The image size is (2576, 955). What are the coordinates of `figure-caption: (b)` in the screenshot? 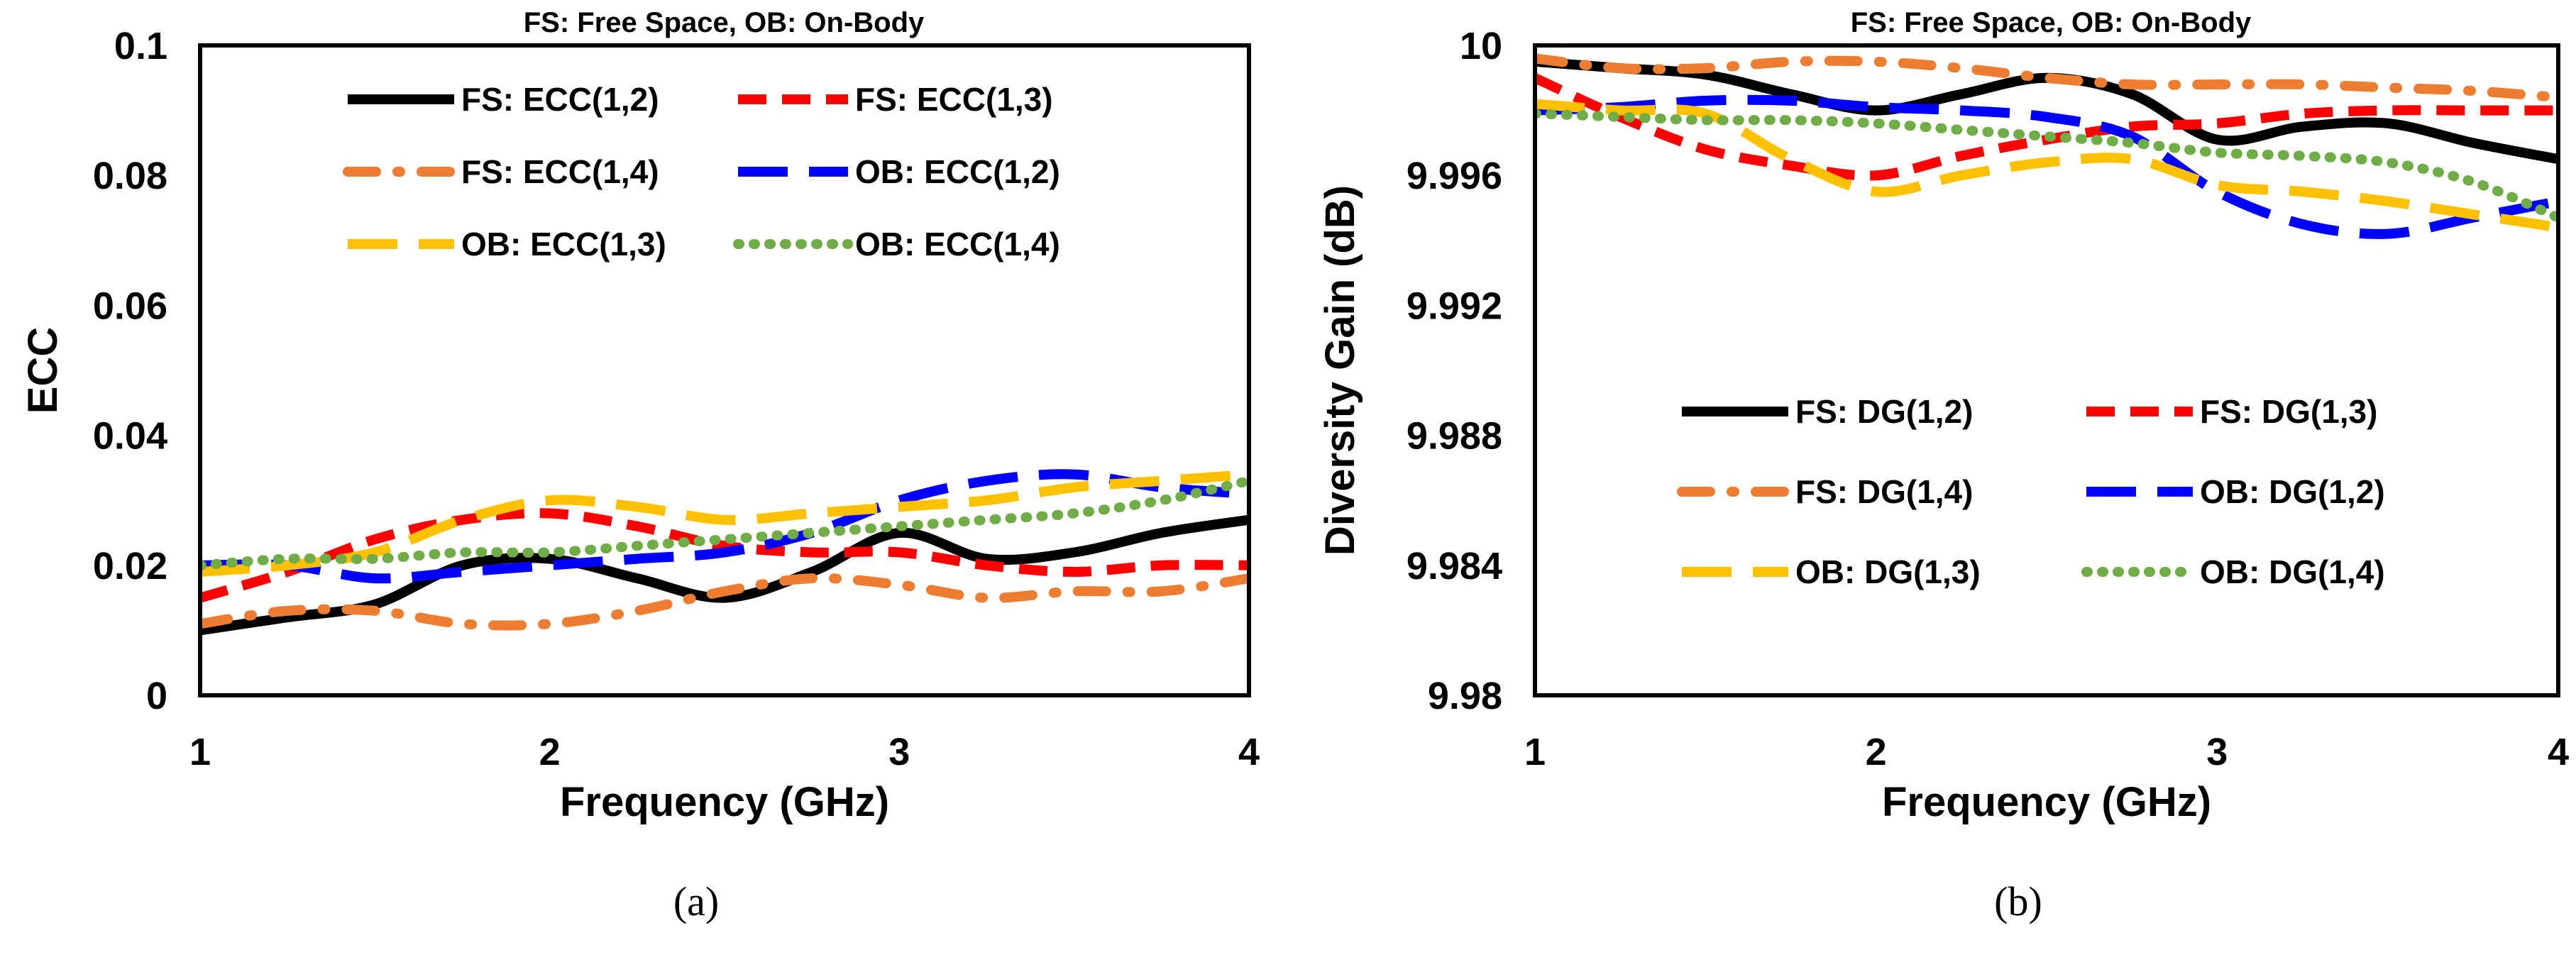 It's located at (2018, 901).